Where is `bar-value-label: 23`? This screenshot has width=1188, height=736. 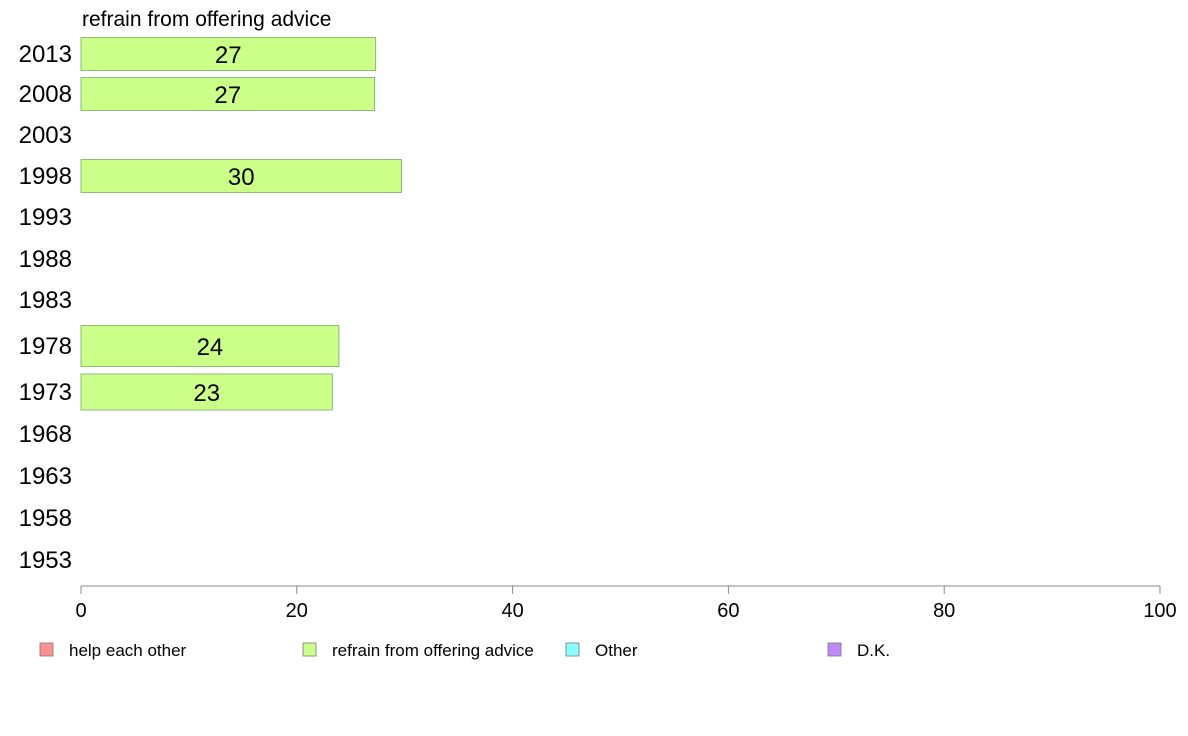
bar-value-label: 23 is located at coordinates (206, 393).